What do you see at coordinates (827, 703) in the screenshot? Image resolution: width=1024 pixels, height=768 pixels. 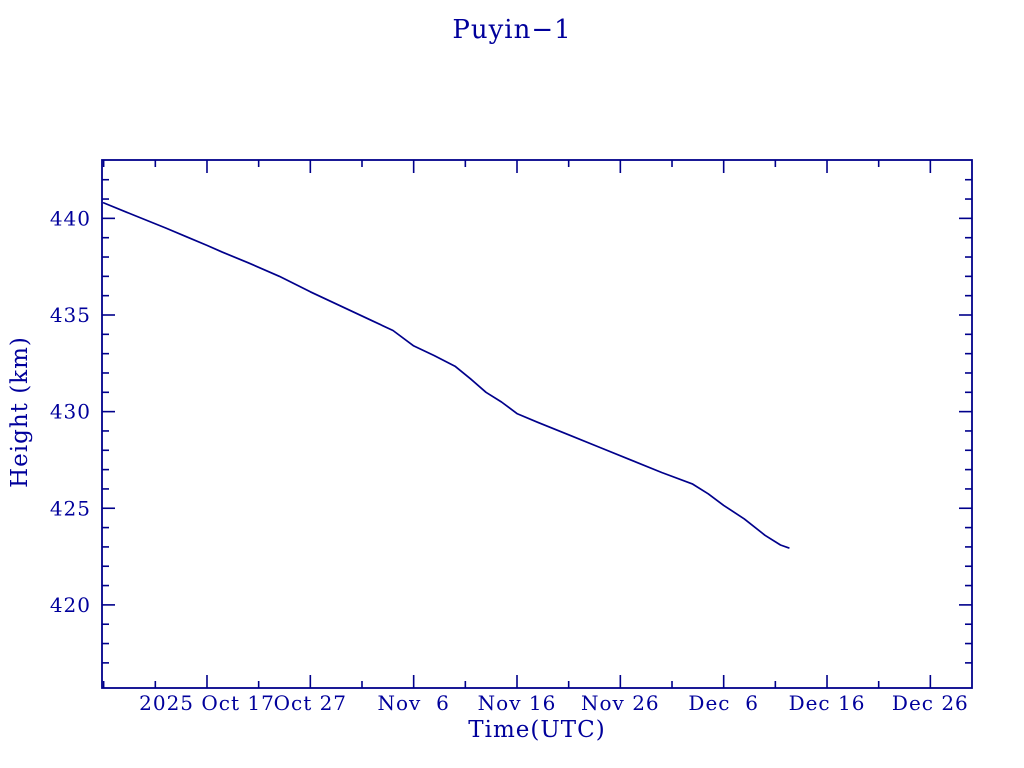 I see `x-tick-label: Dec 16` at bounding box center [827, 703].